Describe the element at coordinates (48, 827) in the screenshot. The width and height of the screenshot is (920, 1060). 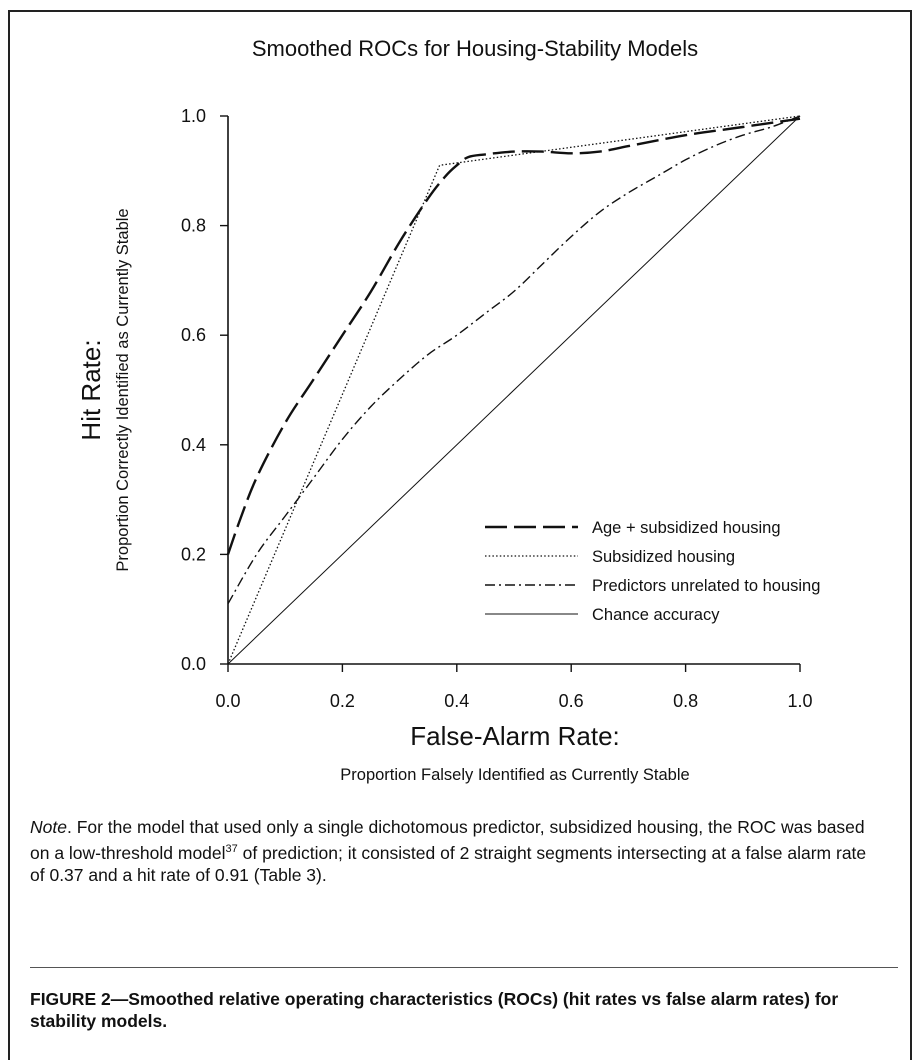
I see `note-label: Note` at that location.